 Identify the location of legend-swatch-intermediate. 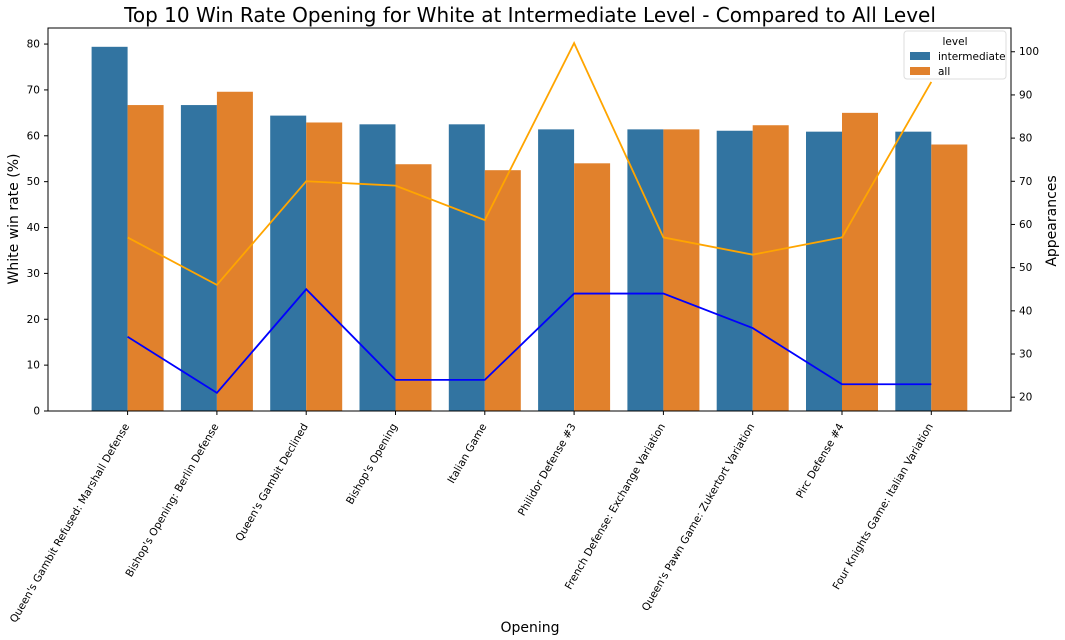
(920, 56).